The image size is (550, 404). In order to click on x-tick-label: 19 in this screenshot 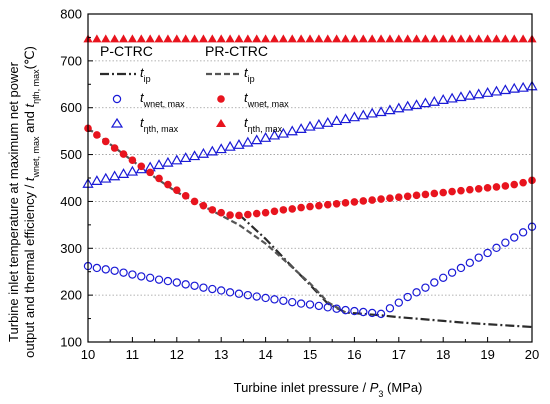, I will do `click(487, 354)`.